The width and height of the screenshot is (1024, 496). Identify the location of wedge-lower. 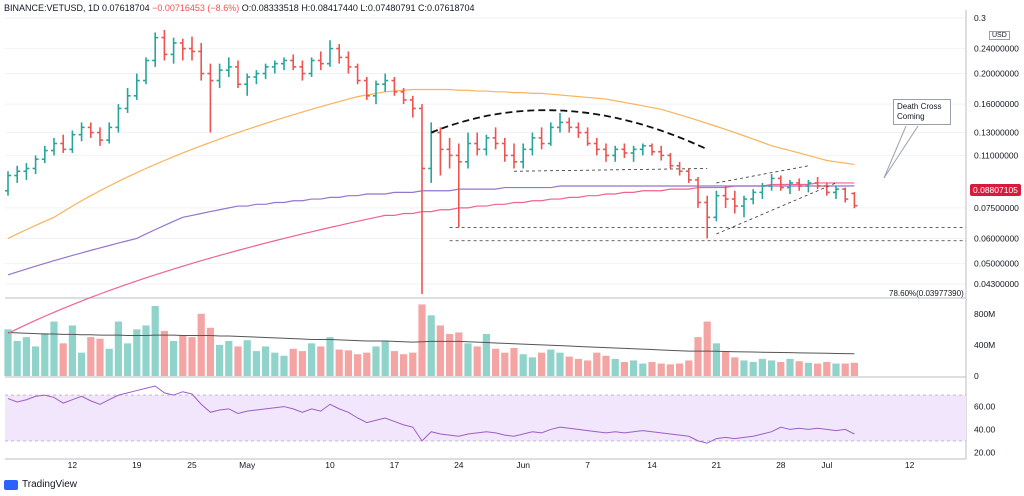
(776, 208).